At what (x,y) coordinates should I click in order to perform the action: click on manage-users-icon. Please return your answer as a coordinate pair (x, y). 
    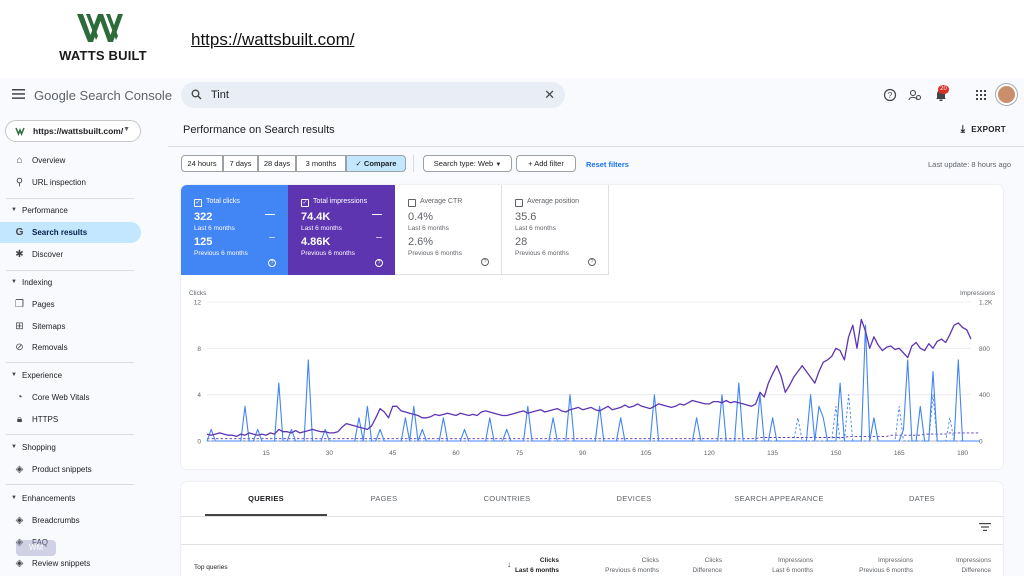
    Looking at the image, I should click on (915, 95).